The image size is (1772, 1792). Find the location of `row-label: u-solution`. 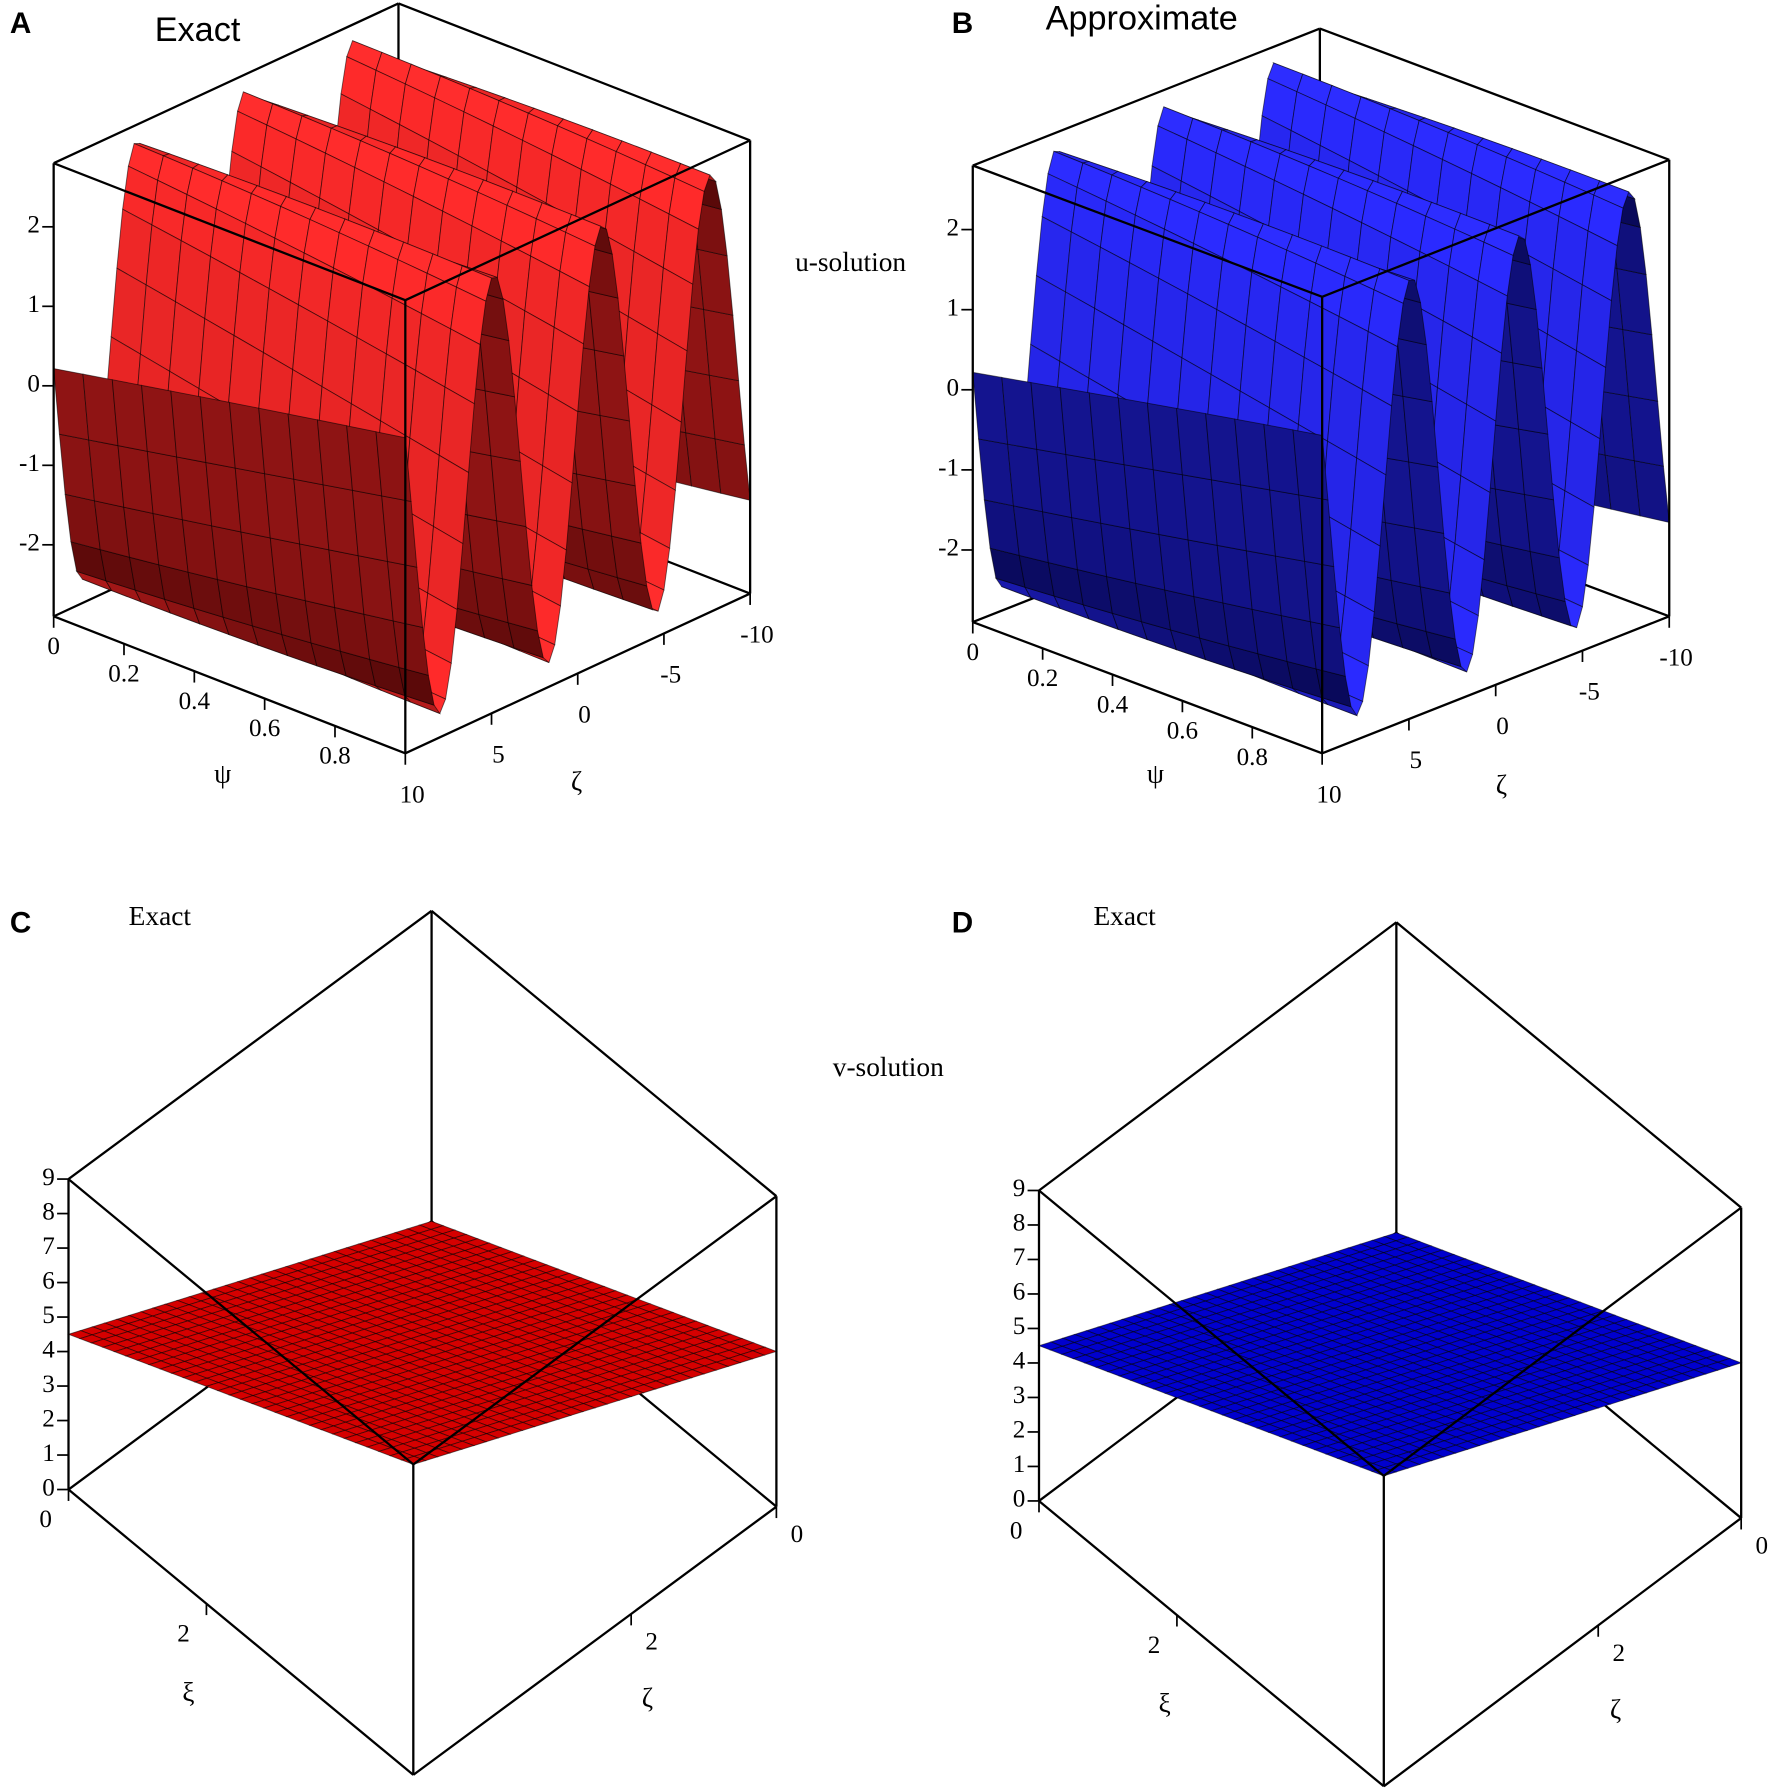

row-label: u-solution is located at coordinates (850, 262).